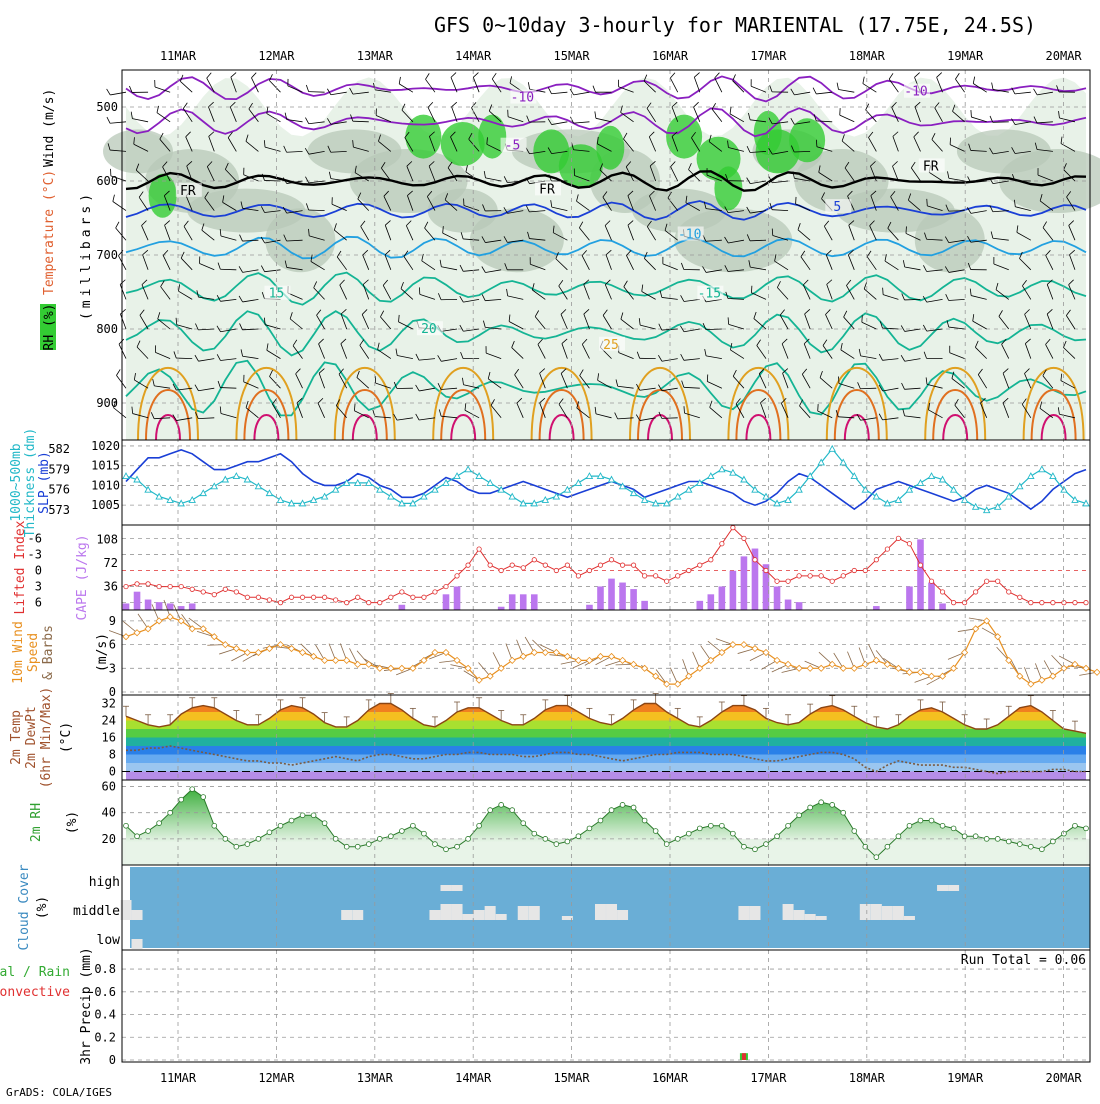 The height and width of the screenshot is (1104, 1100). I want to click on cloud-level-middle: middle, so click(96, 911).